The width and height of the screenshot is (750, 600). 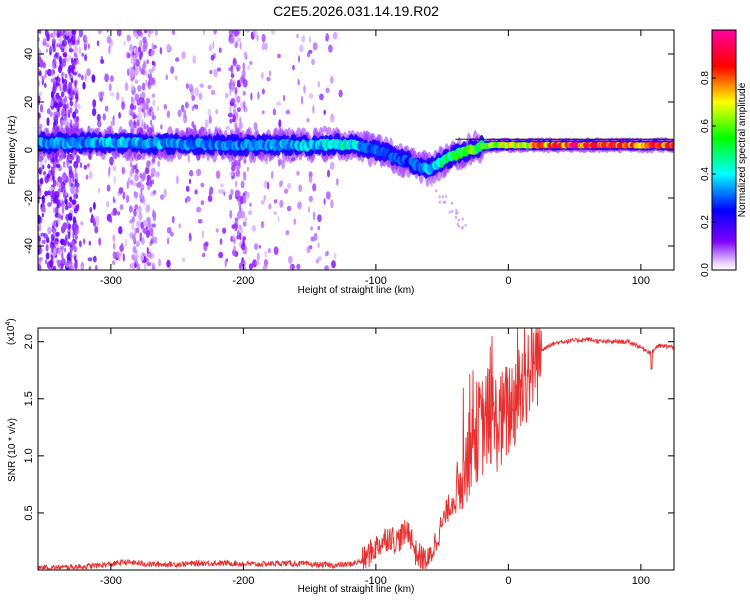 What do you see at coordinates (705, 126) in the screenshot?
I see `colorbar-tick-label: 0.6` at bounding box center [705, 126].